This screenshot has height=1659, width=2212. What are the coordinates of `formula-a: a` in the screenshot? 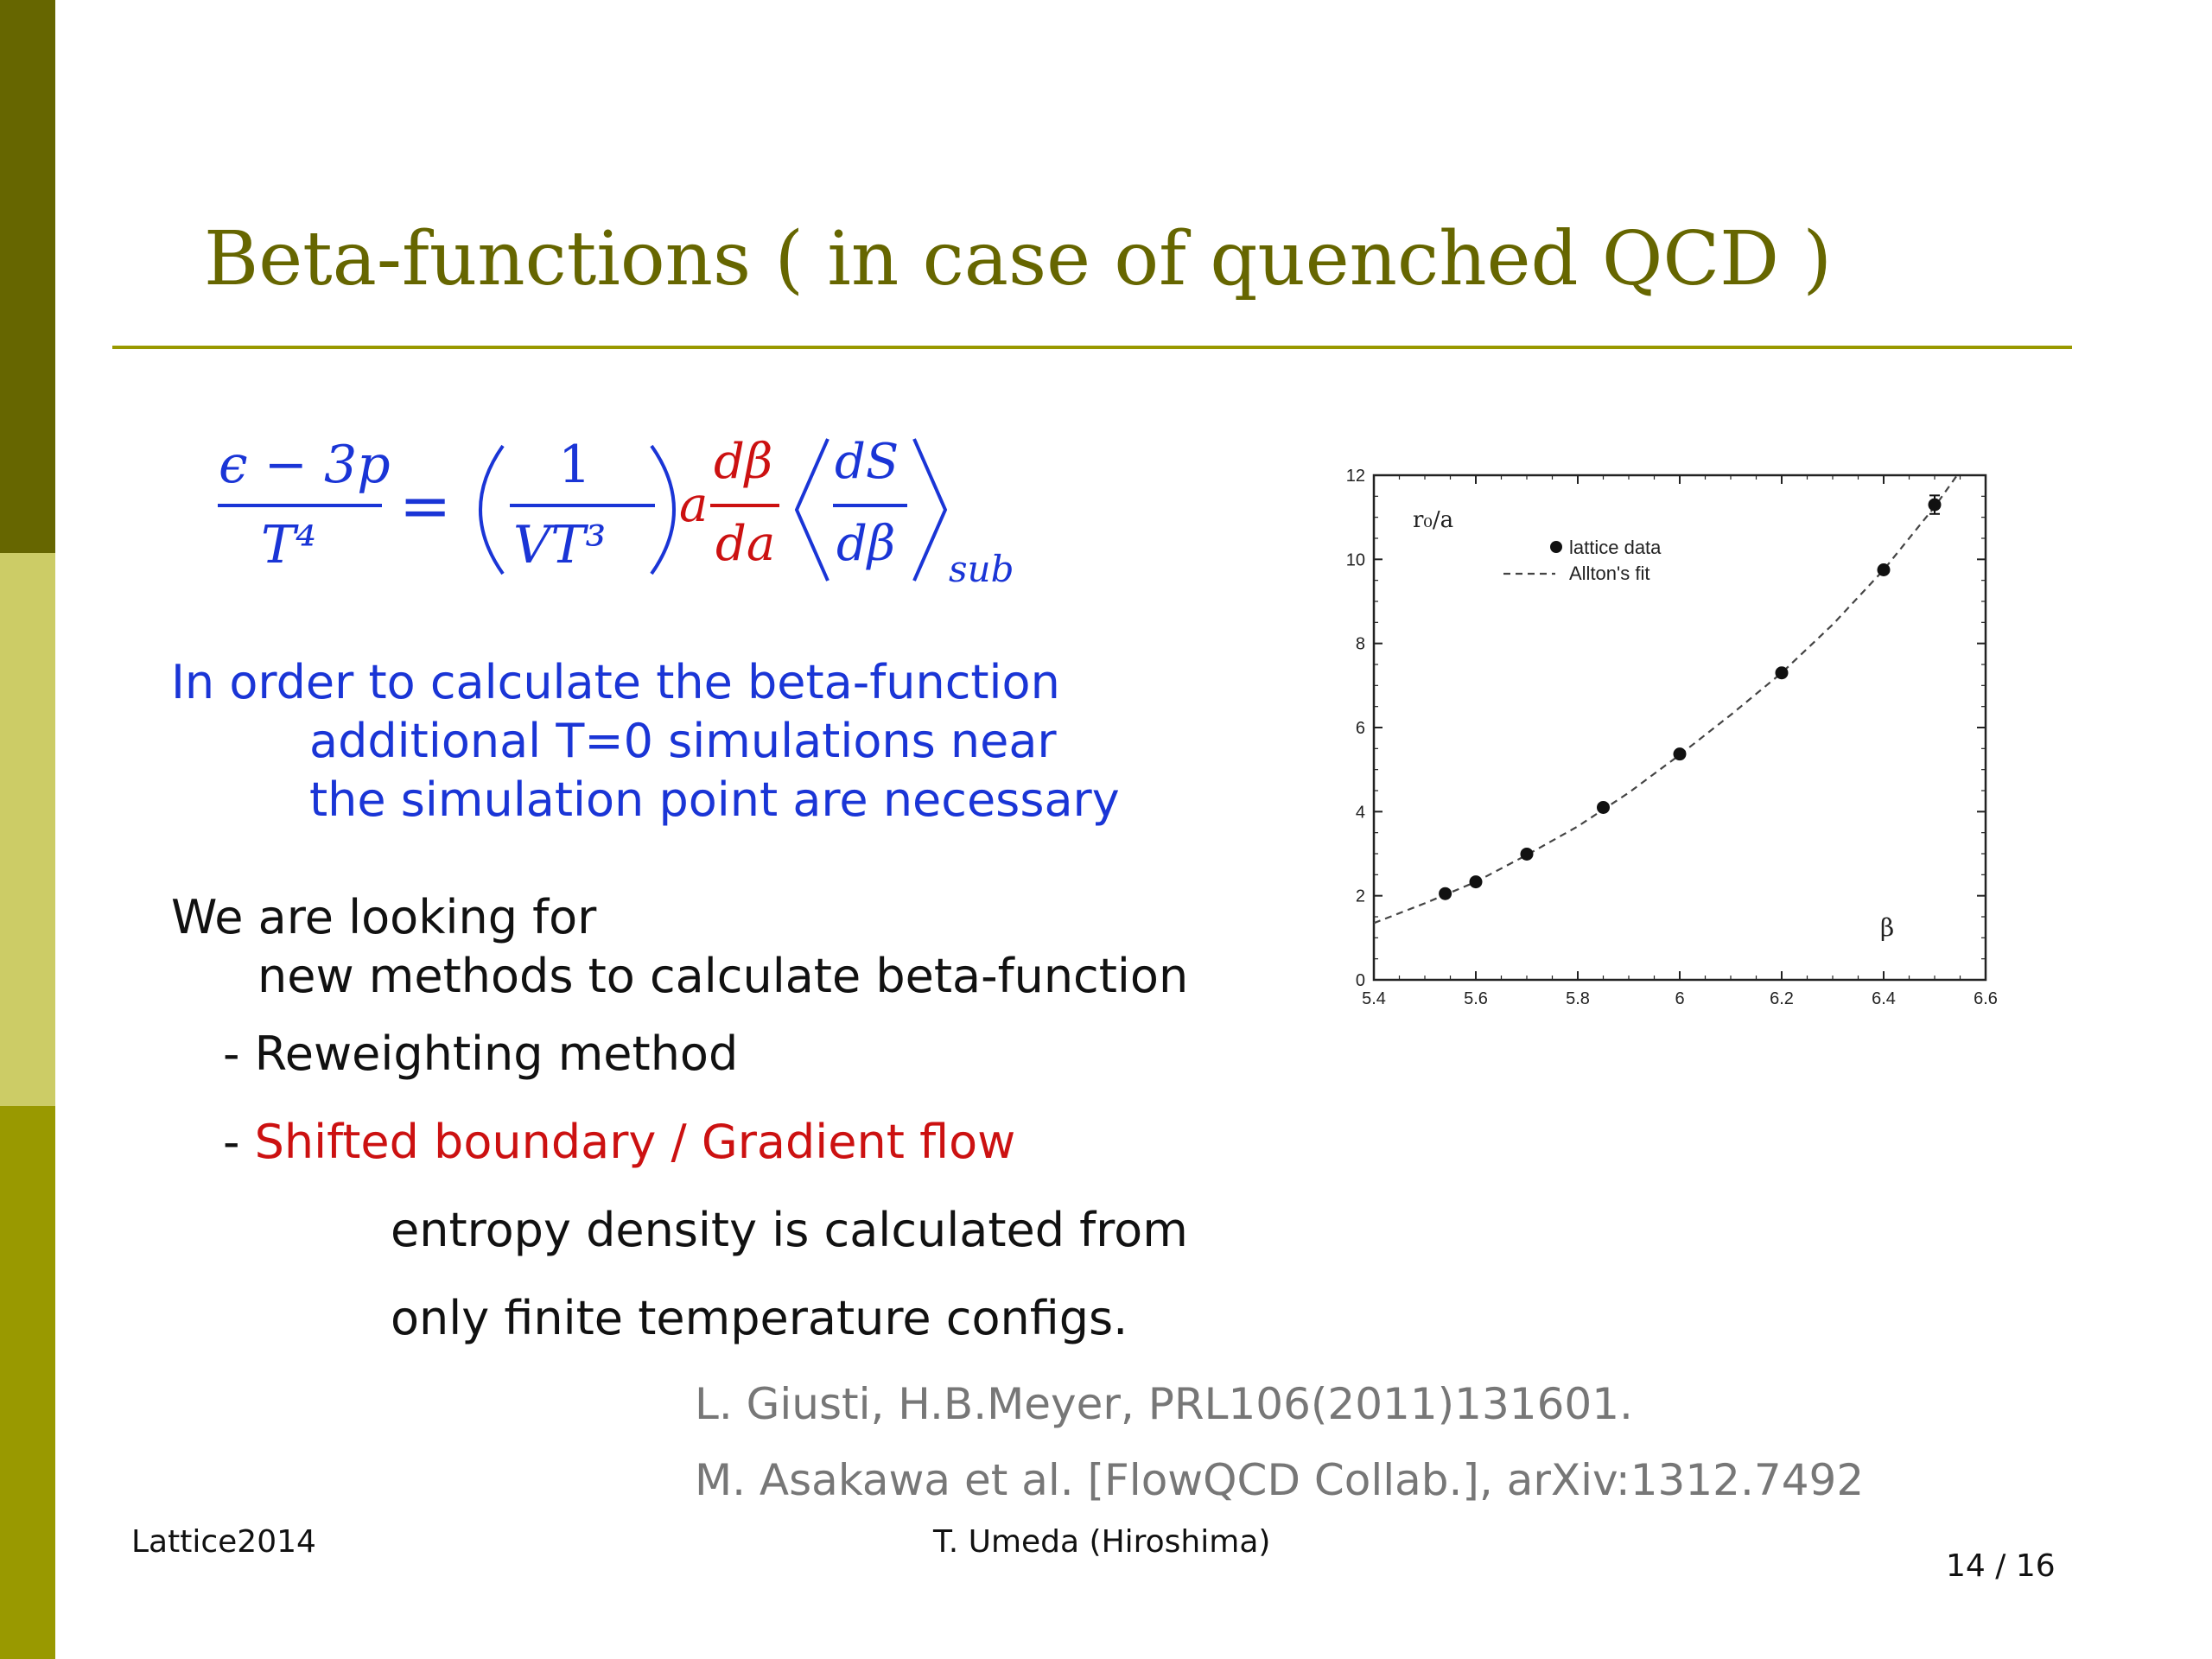 It's located at (693, 505).